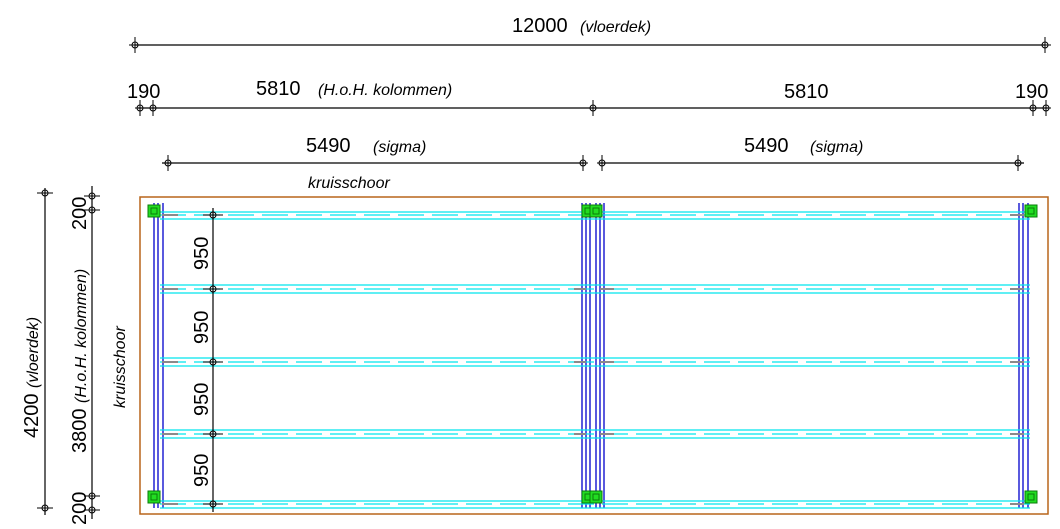  Describe the element at coordinates (202, 470) in the screenshot. I see `spacing-4-value: 950` at that location.